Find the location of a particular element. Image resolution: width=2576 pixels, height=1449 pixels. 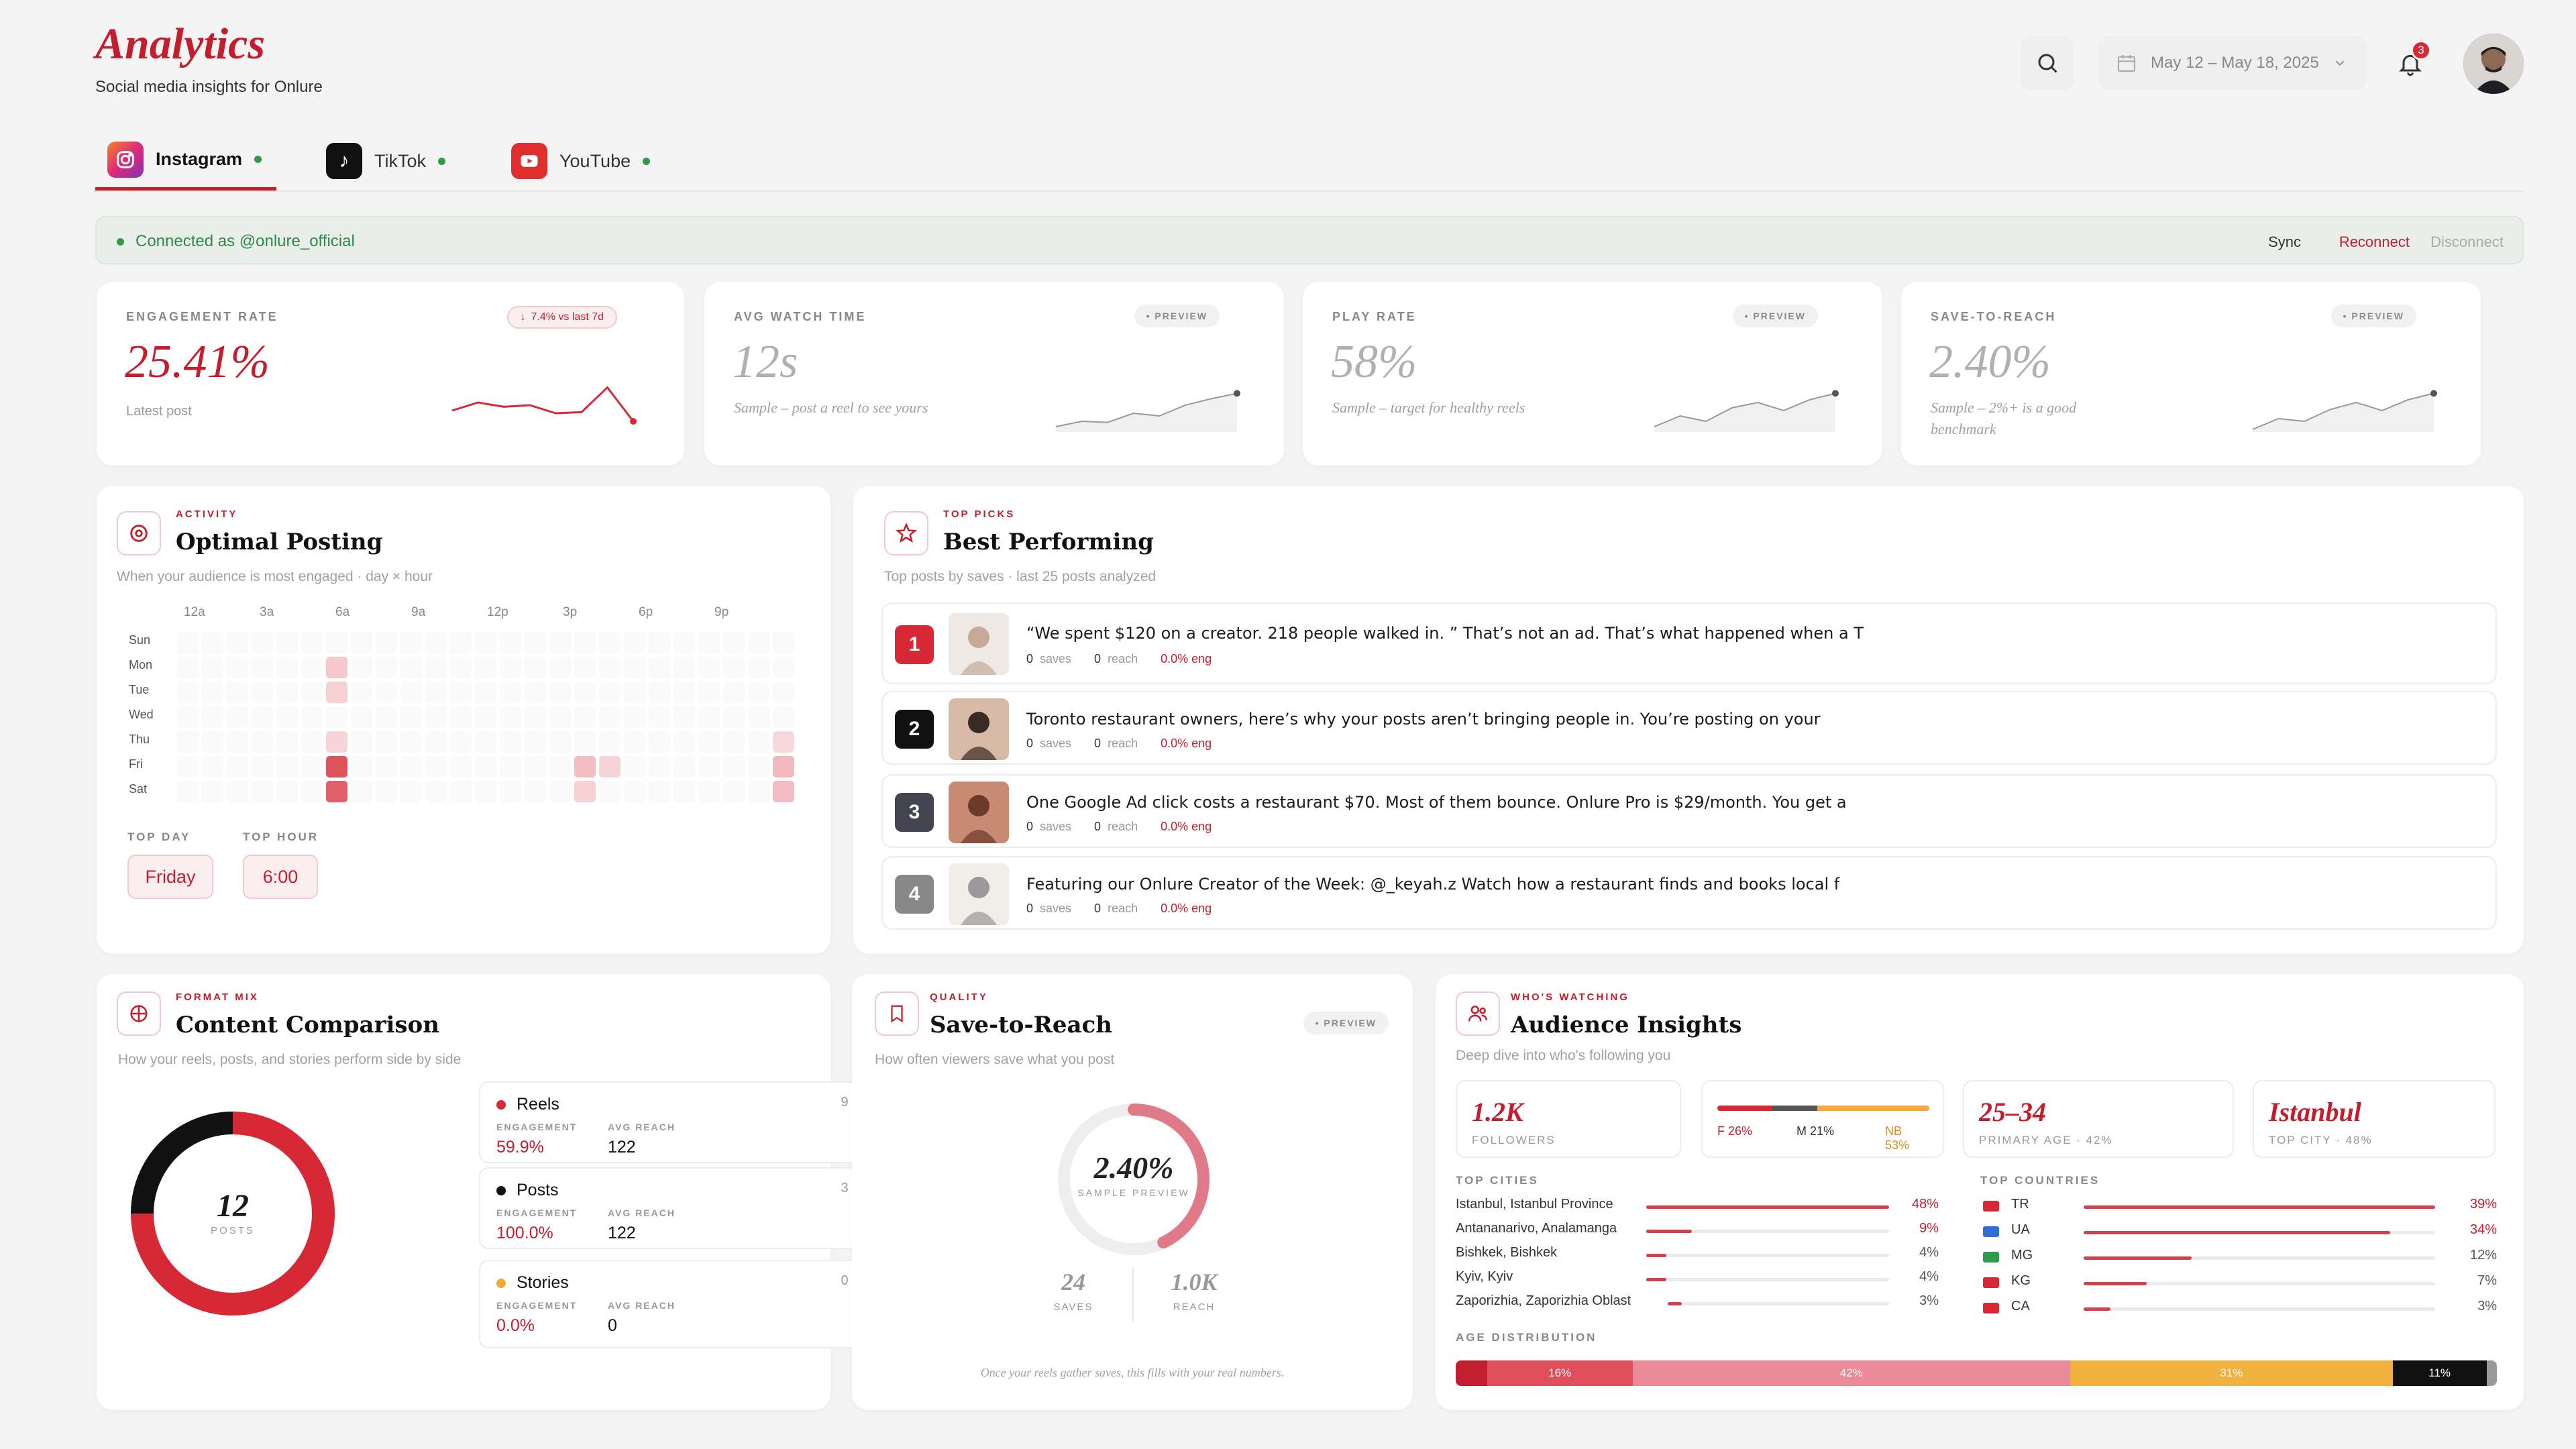

day-label: Sun is located at coordinates (140, 640).